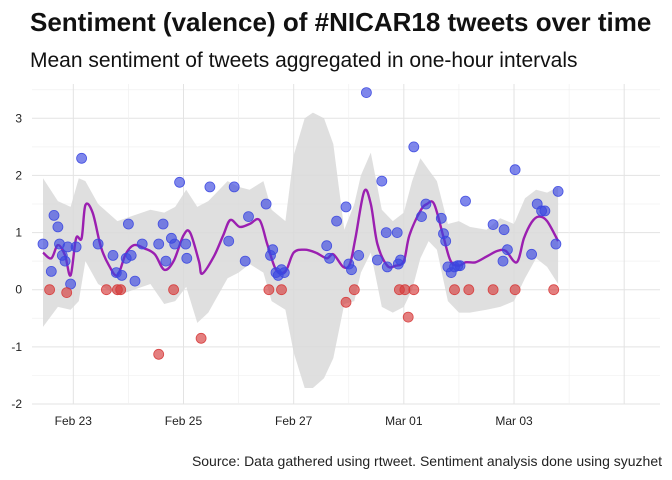 Image resolution: width=672 pixels, height=480 pixels. What do you see at coordinates (18, 290) in the screenshot?
I see `y-tick-label: 0` at bounding box center [18, 290].